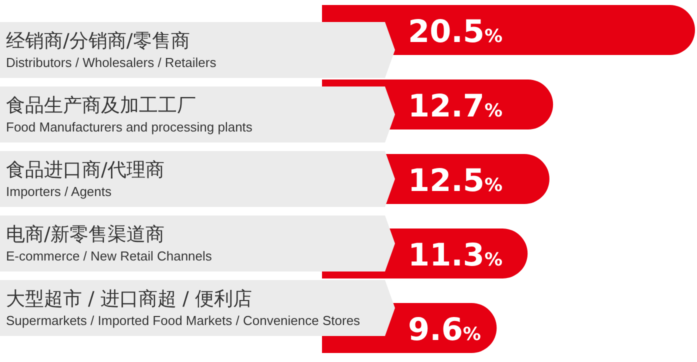  Describe the element at coordinates (455, 106) in the screenshot. I see `data-label: 12.7%` at that location.